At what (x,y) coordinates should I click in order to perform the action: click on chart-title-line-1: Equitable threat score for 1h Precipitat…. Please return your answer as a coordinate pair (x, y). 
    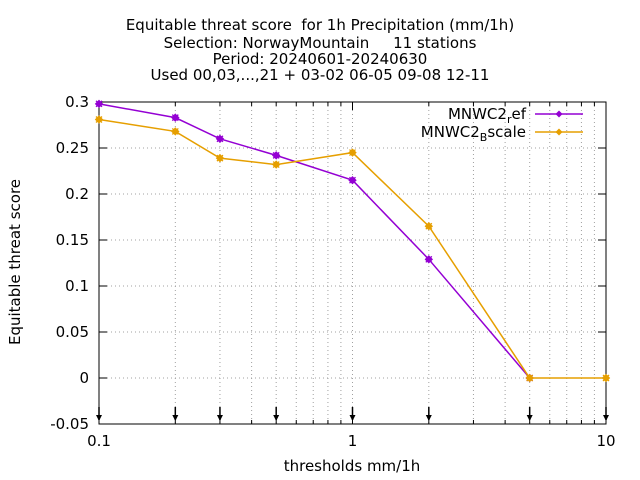
    Looking at the image, I should click on (320, 25).